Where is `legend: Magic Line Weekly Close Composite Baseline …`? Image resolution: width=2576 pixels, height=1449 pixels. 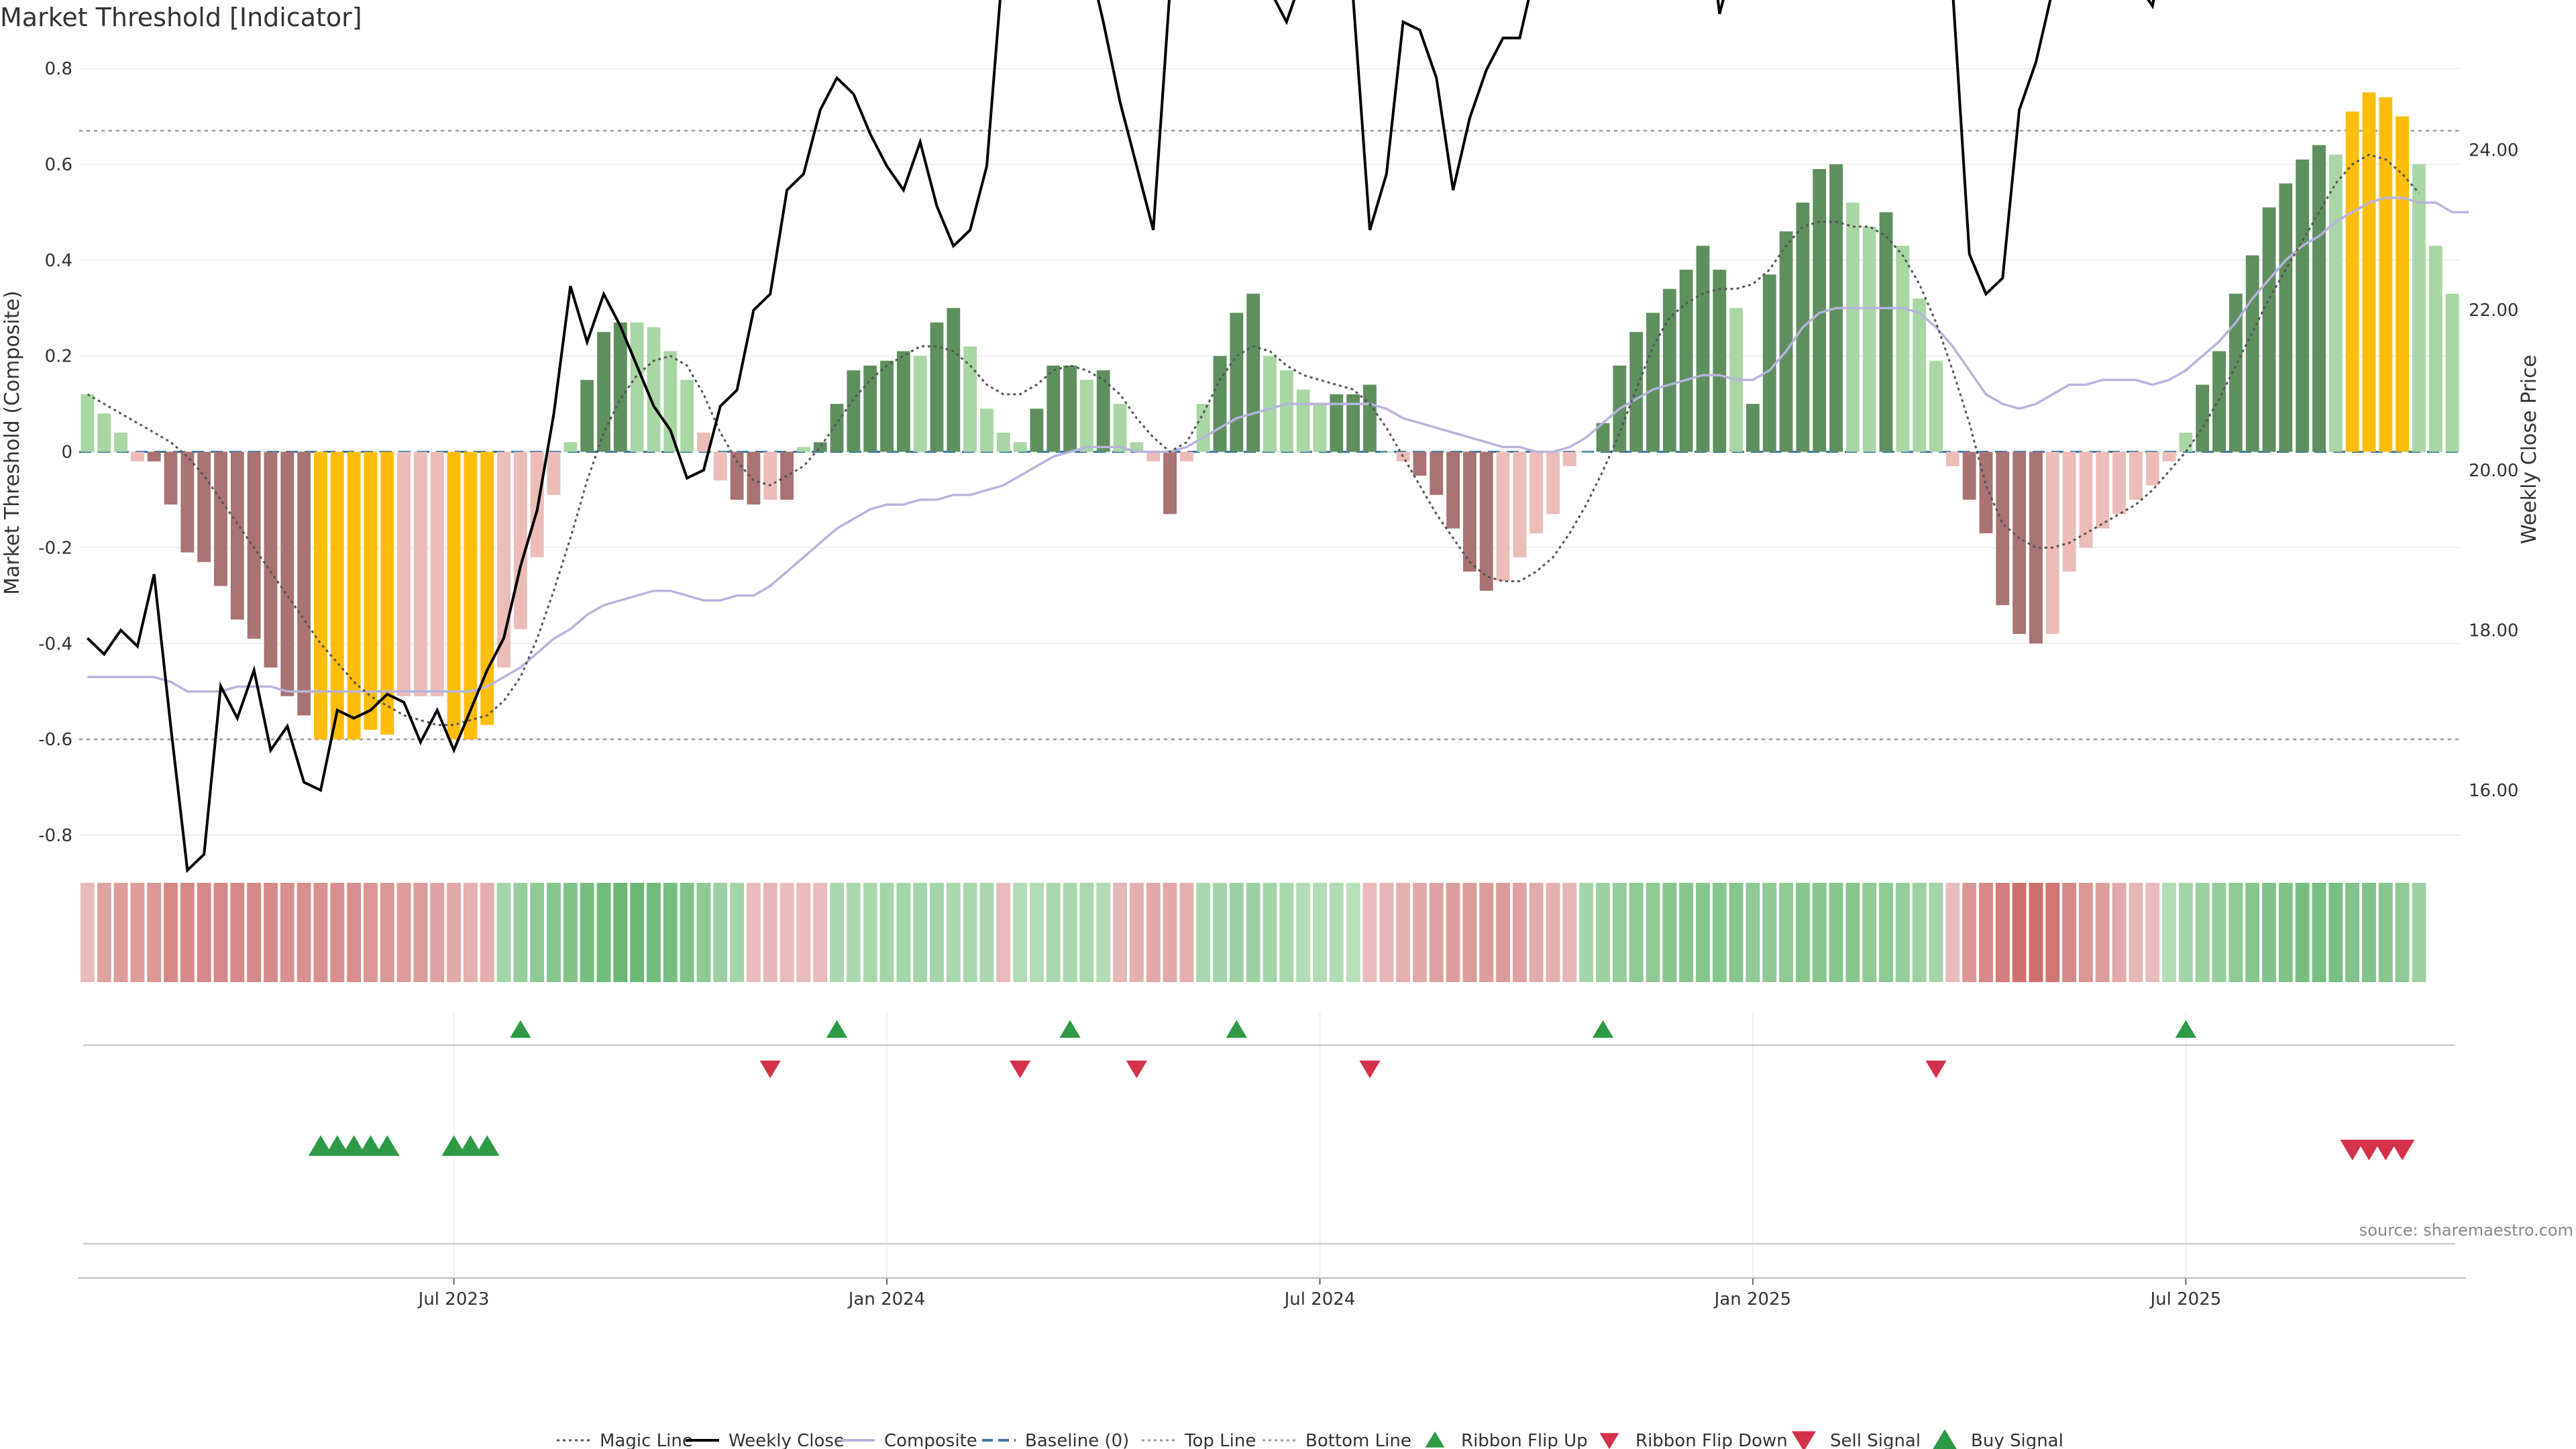 legend: Magic Line Weekly Close Composite Baseline … is located at coordinates (1310, 1439).